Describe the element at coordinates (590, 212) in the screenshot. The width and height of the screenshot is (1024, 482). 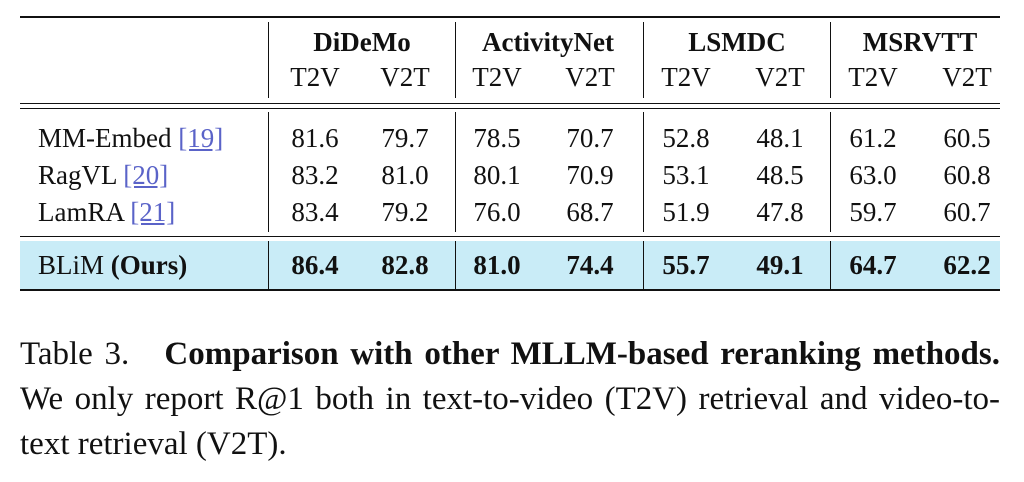
I see `value-cell: 68.7` at that location.